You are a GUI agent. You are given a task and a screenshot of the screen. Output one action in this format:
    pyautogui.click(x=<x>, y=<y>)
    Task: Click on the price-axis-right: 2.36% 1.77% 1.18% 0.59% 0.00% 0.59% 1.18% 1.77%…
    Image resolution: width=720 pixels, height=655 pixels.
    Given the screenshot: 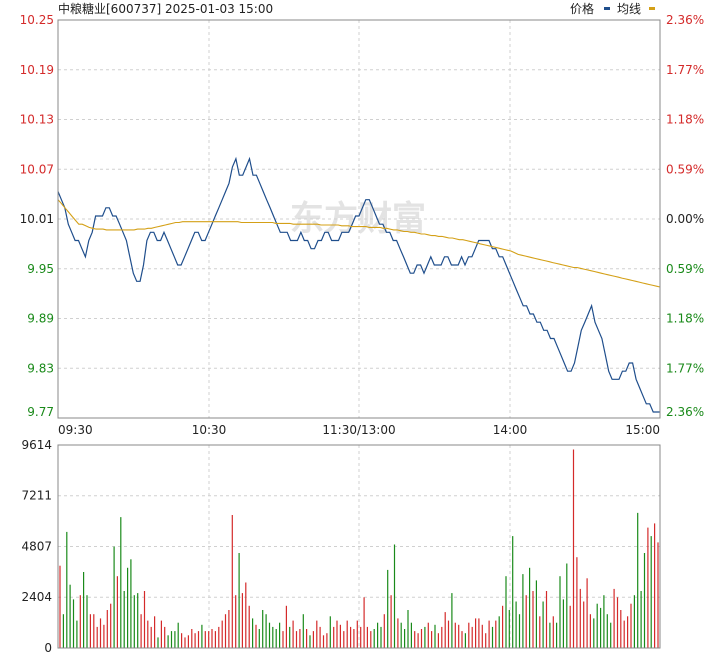 What is the action you would take?
    pyautogui.click(x=685, y=216)
    